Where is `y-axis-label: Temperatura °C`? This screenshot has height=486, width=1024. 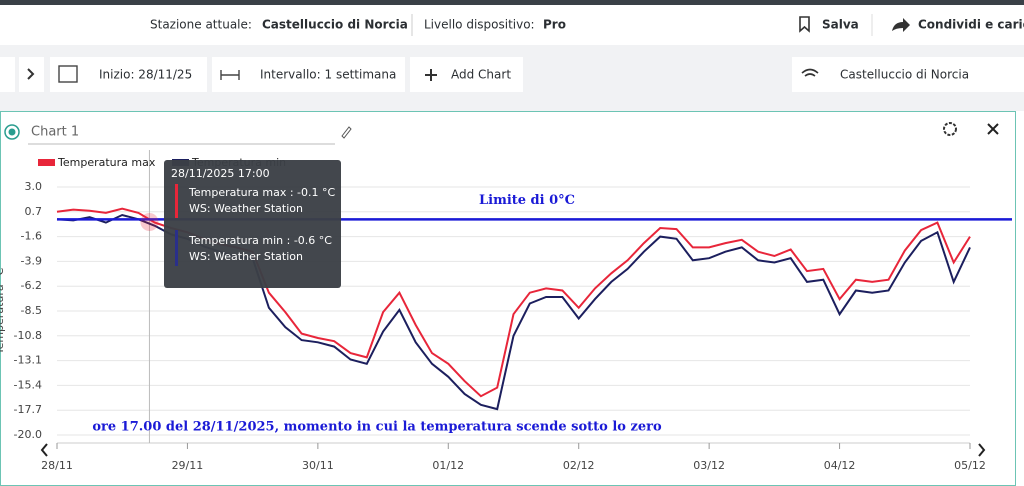
y-axis-label: Temperatura °C is located at coordinates (3, 311).